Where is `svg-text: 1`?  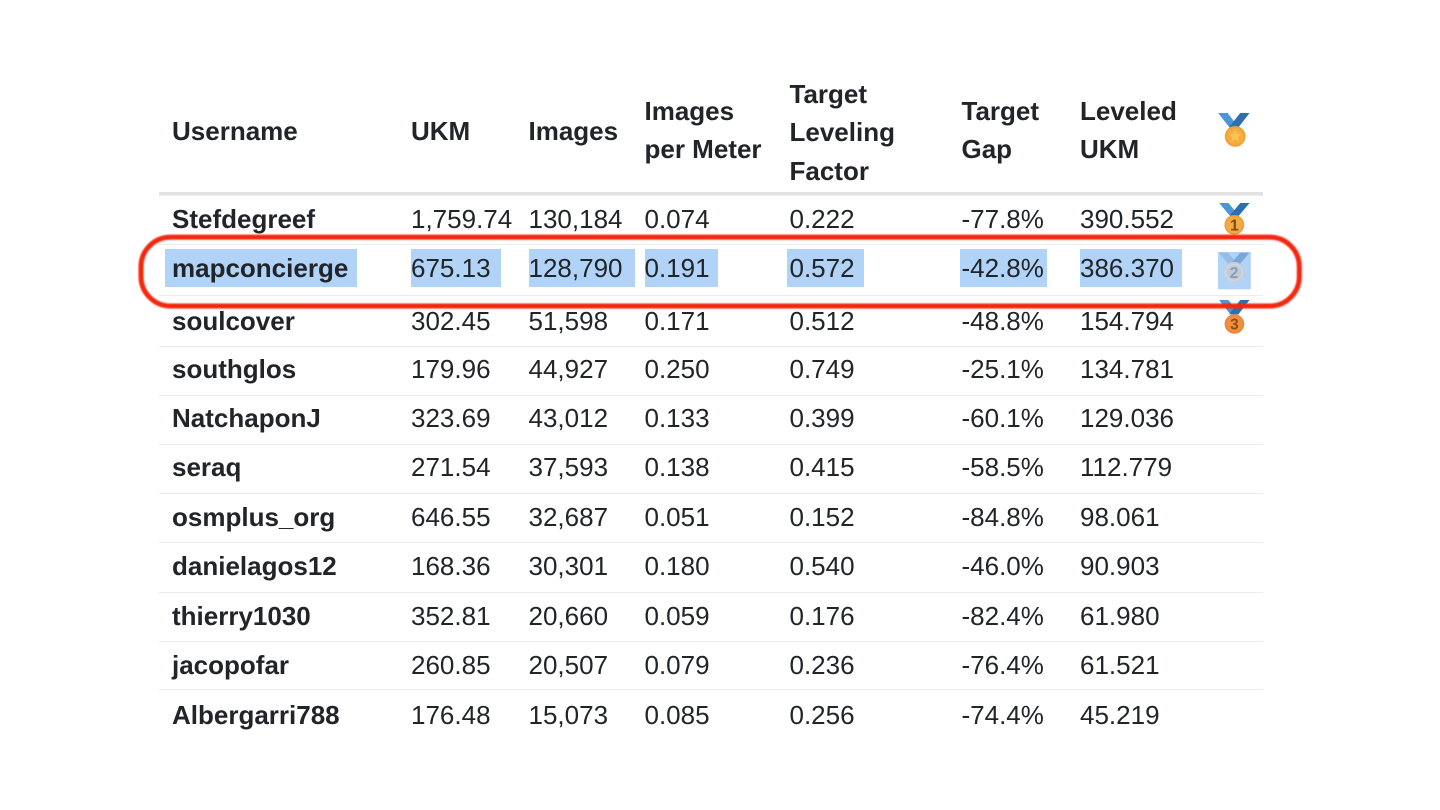 svg-text: 1 is located at coordinates (1234, 225).